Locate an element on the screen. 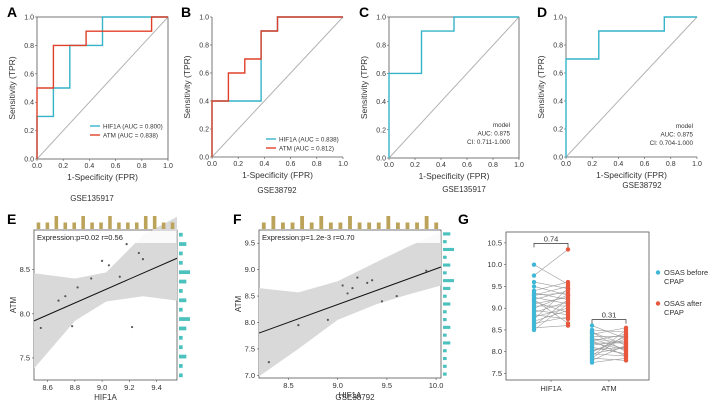 The image size is (708, 406). roc-diagonal-c is located at coordinates (454, 87).